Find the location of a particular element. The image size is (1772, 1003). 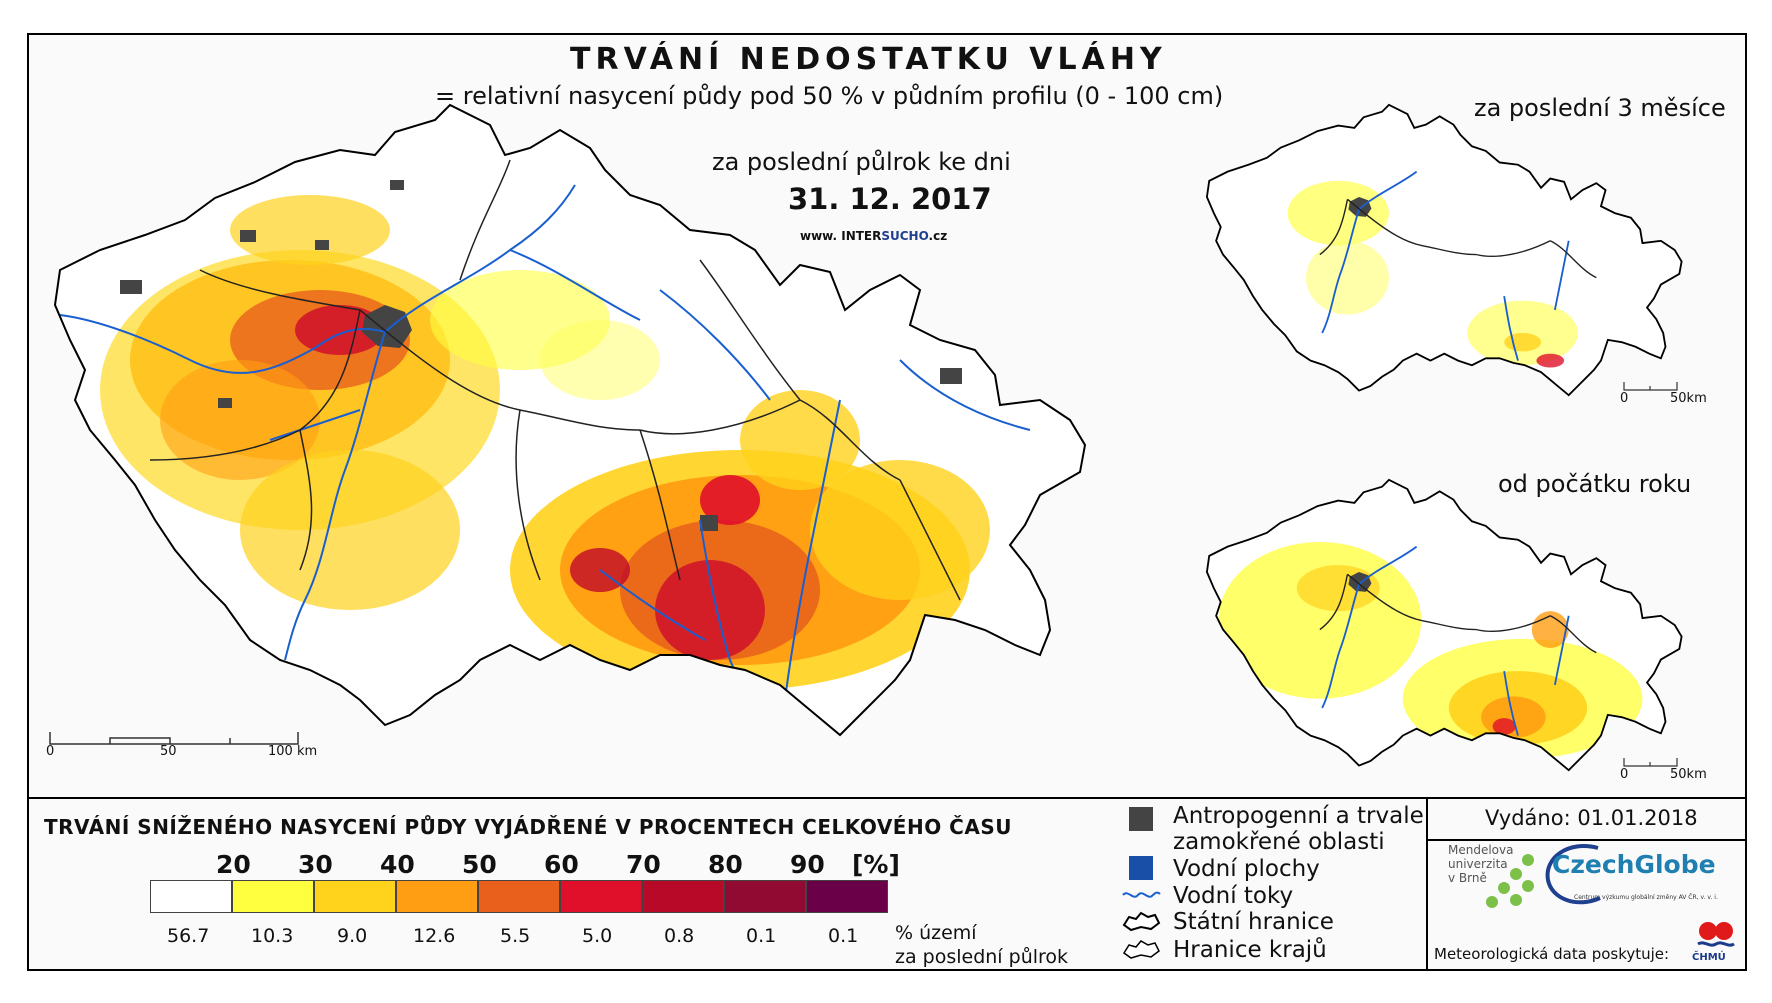

water-swatch-icon is located at coordinates (1141, 868).